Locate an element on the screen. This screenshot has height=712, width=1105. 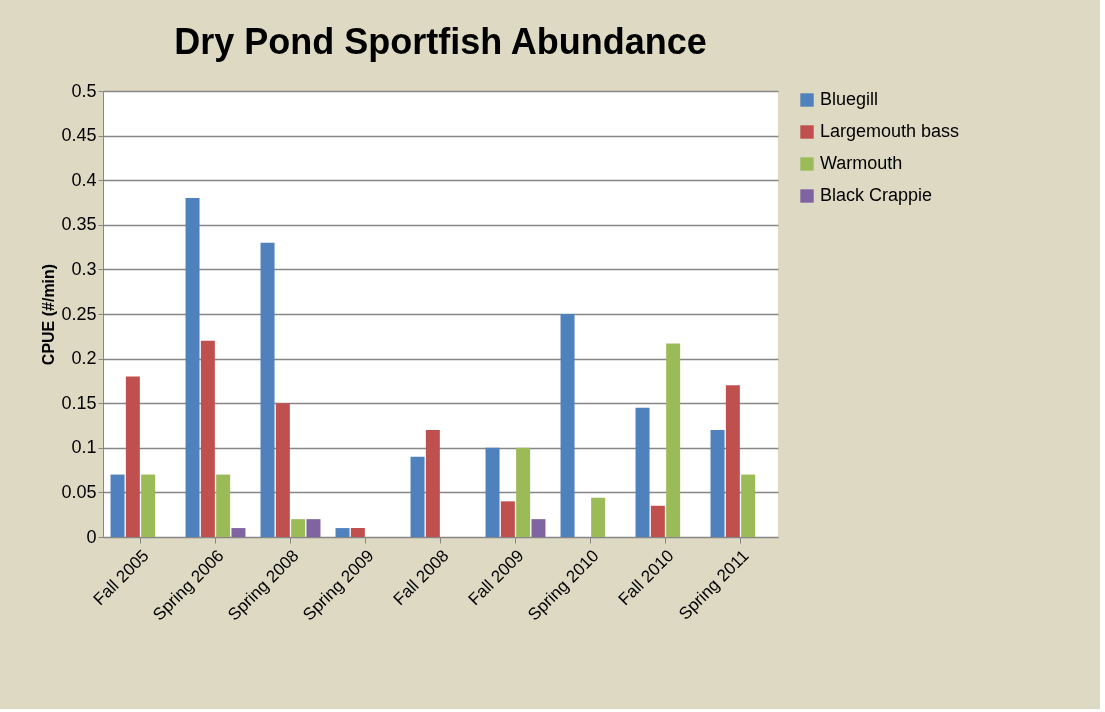
chart-title: Dry Pond Sportfish Abundance is located at coordinates (440, 41).